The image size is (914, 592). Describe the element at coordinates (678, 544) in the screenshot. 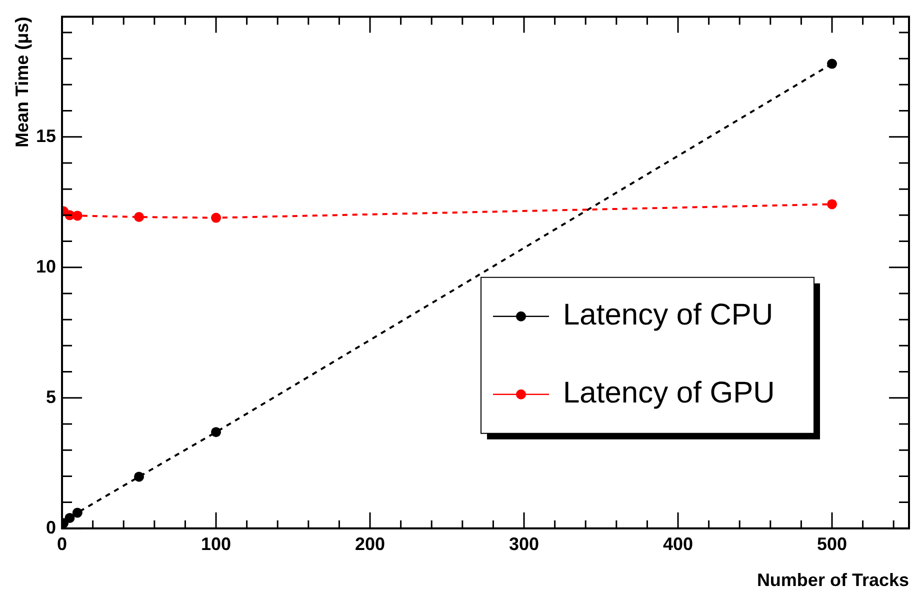

I see `x-tick-label: 400` at that location.